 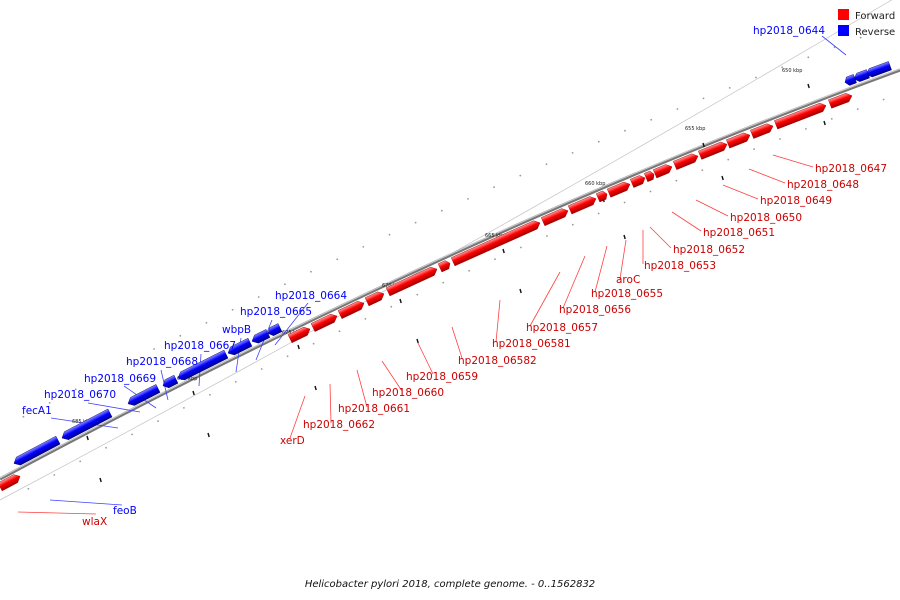 I want to click on gene-label-hp2018-0661: hp2018_0661, so click(x=374, y=409).